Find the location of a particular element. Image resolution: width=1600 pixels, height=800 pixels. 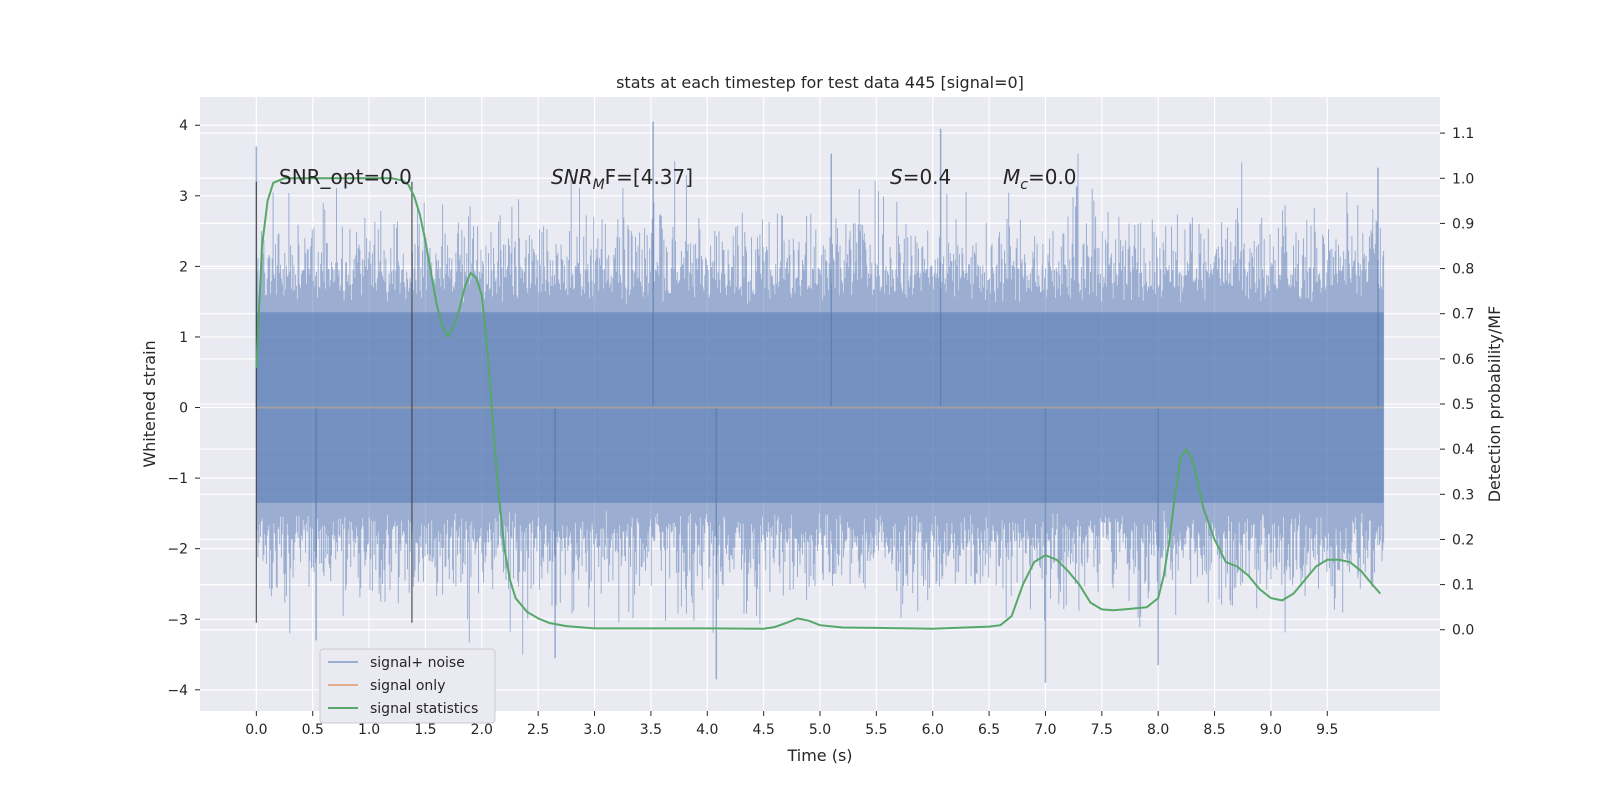

y2-tick-label-10: 0.1 is located at coordinates (1463, 586).